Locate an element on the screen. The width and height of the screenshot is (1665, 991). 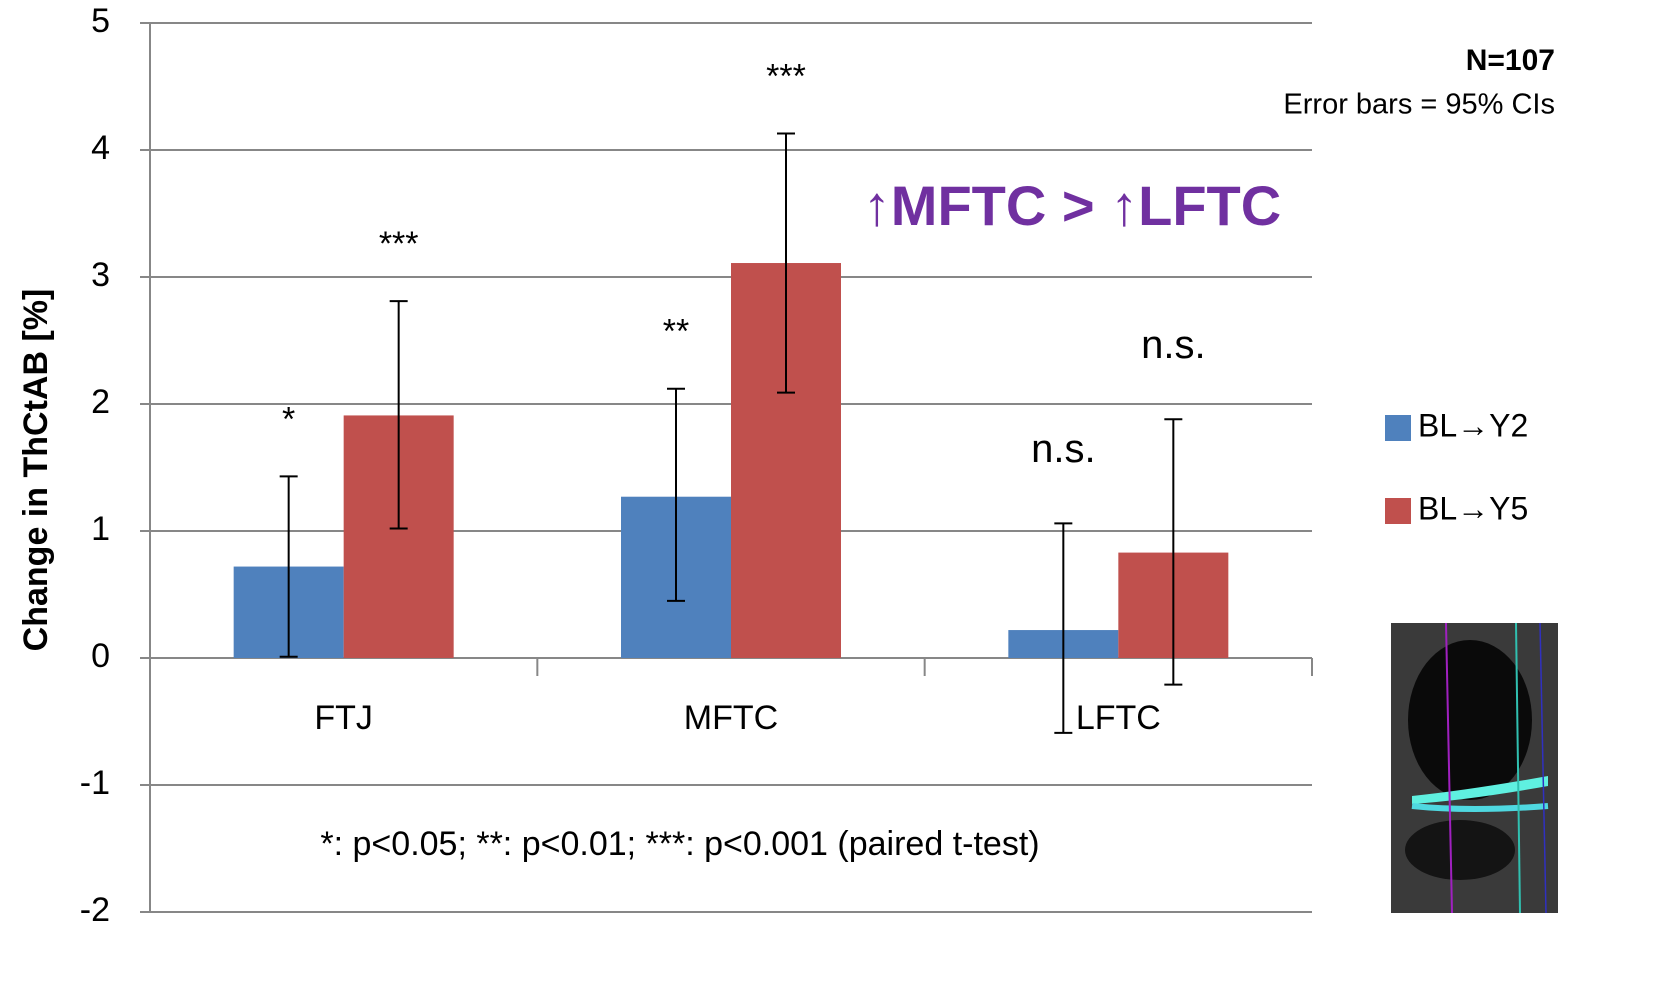
y-tick-label: 5 is located at coordinates (100, 21).